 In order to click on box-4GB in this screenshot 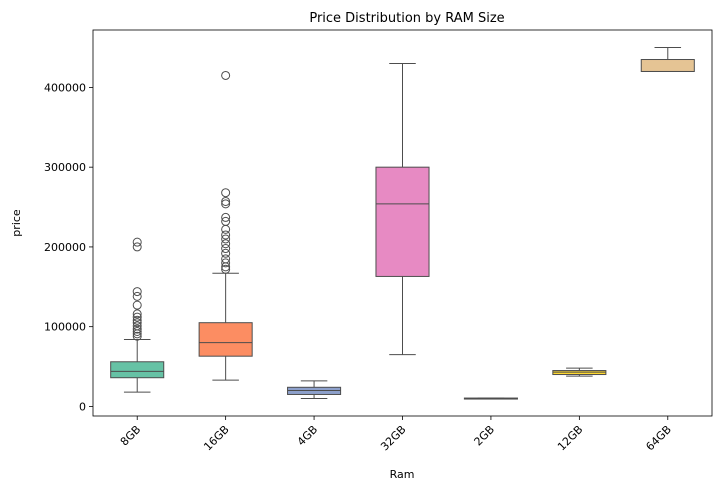, I will do `click(314, 389)`.